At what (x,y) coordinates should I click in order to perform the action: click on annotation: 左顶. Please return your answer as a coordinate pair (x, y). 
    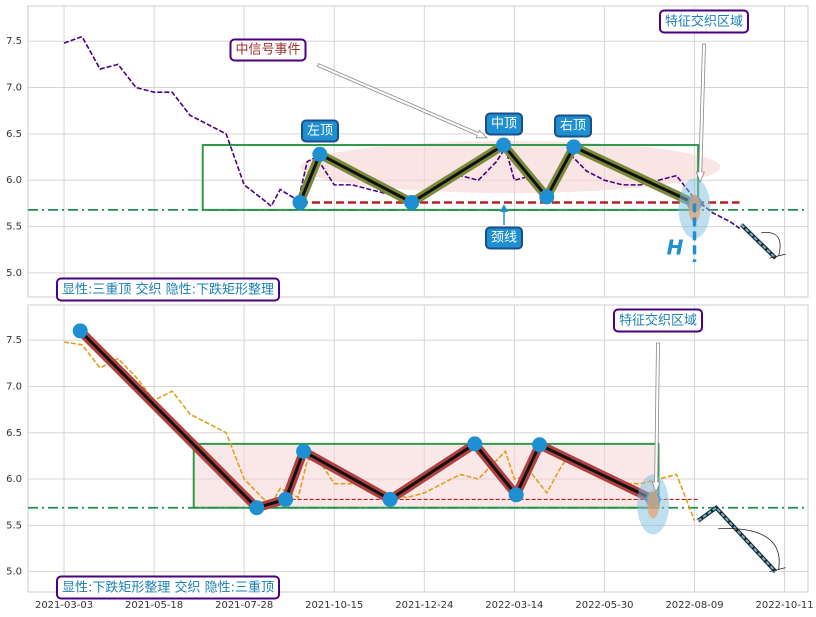
    Looking at the image, I should click on (320, 131).